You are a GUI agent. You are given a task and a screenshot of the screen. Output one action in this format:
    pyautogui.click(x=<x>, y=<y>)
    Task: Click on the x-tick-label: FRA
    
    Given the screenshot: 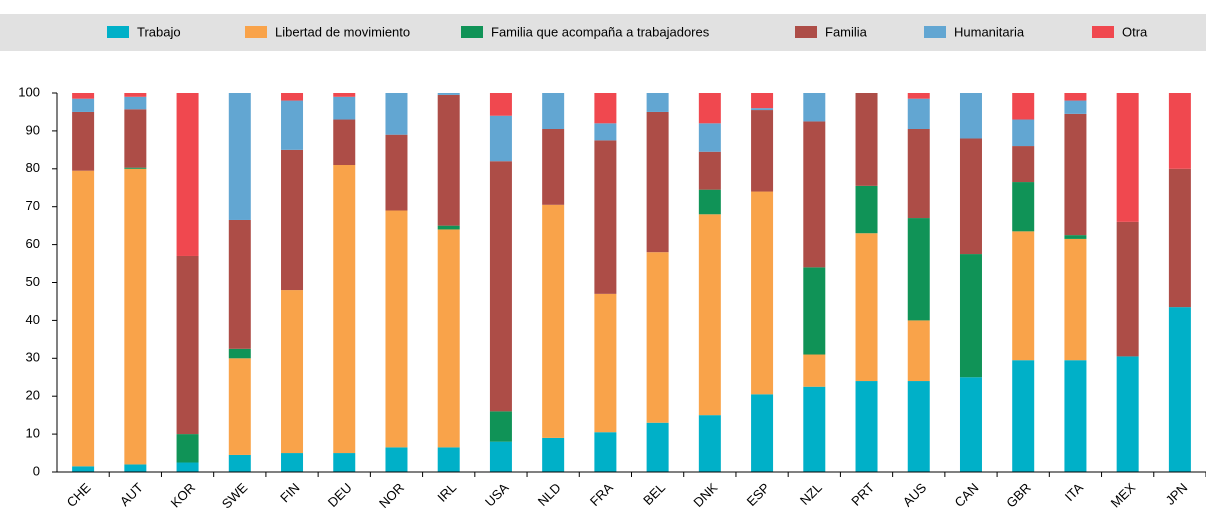 What is the action you would take?
    pyautogui.click(x=601, y=494)
    